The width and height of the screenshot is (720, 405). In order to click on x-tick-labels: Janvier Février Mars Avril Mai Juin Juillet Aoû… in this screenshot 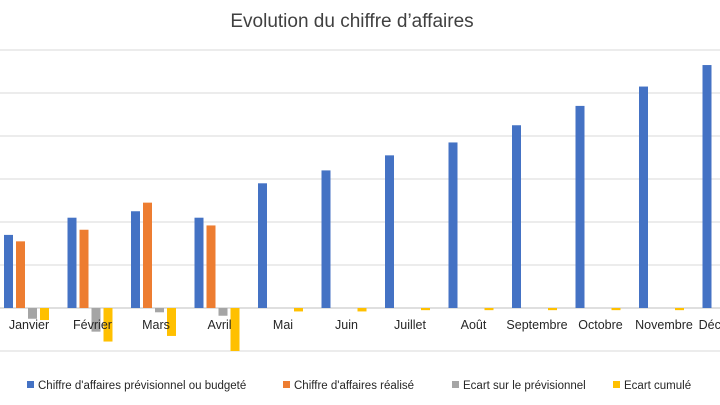, I will do `click(364, 325)`.